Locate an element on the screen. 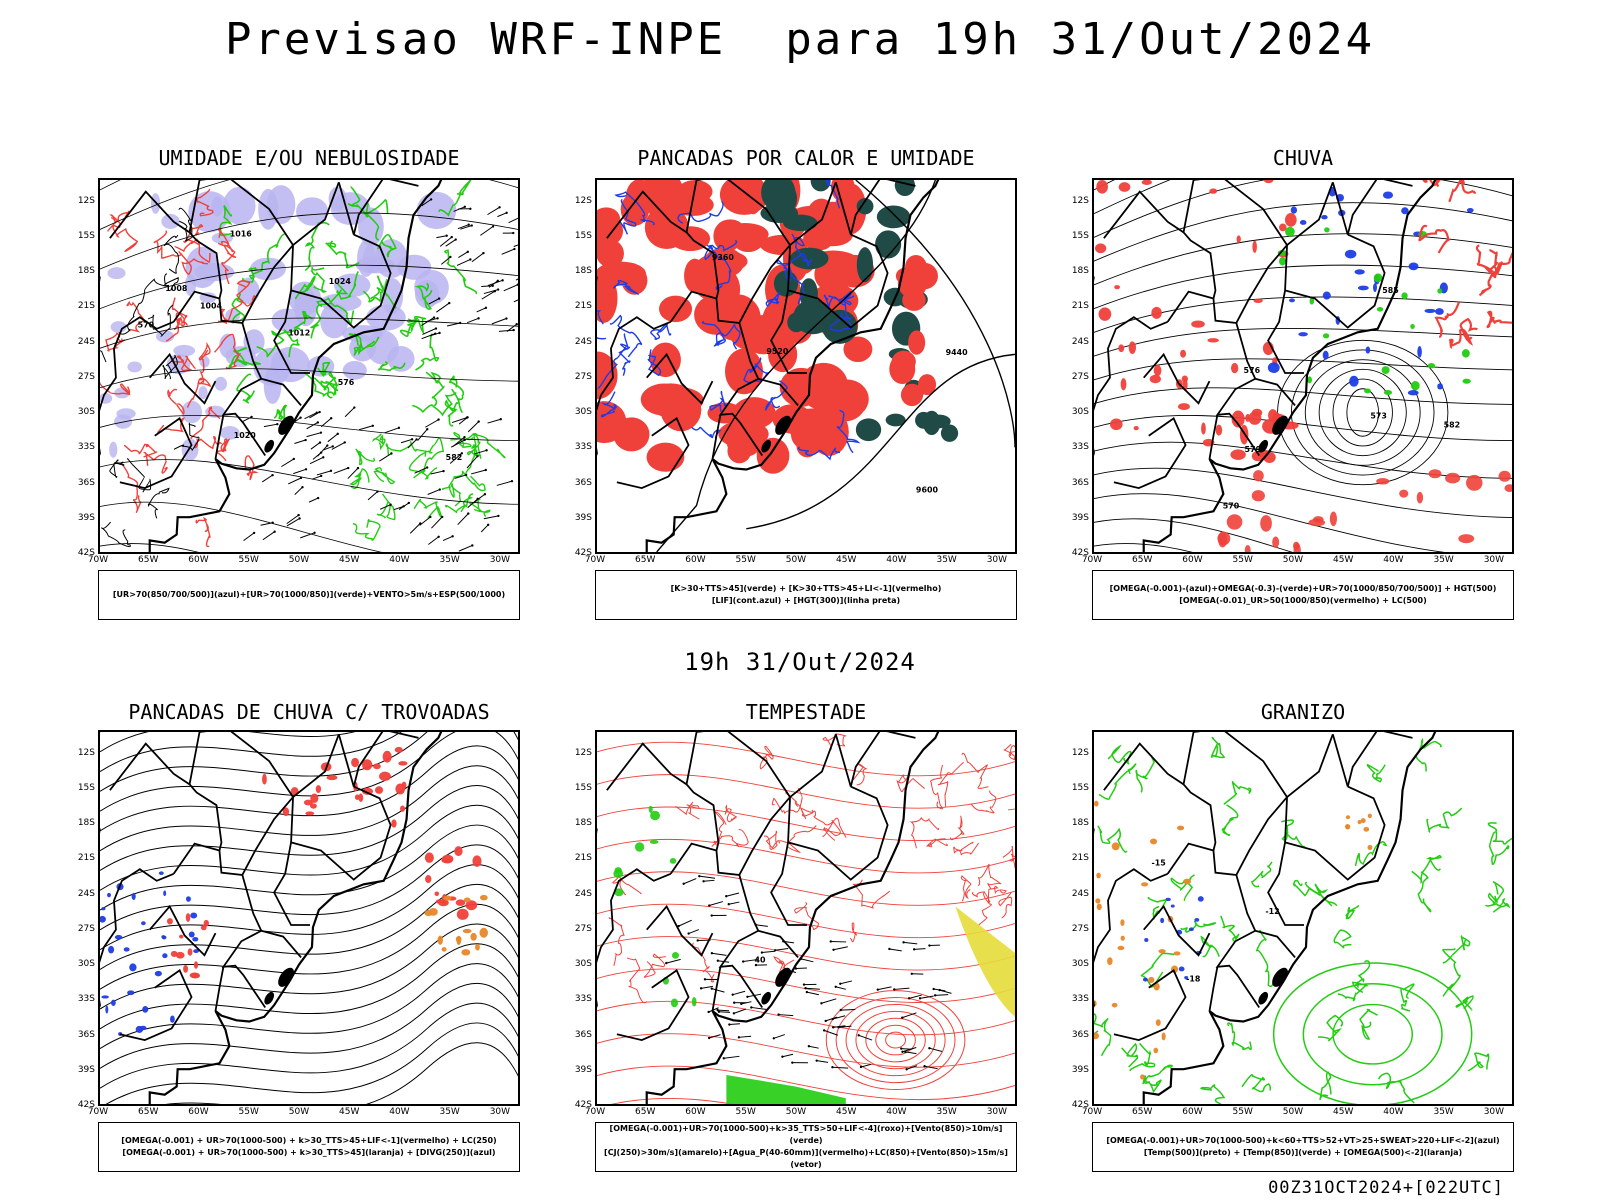  longitude-tick-label: 70W is located at coordinates (98, 1112).